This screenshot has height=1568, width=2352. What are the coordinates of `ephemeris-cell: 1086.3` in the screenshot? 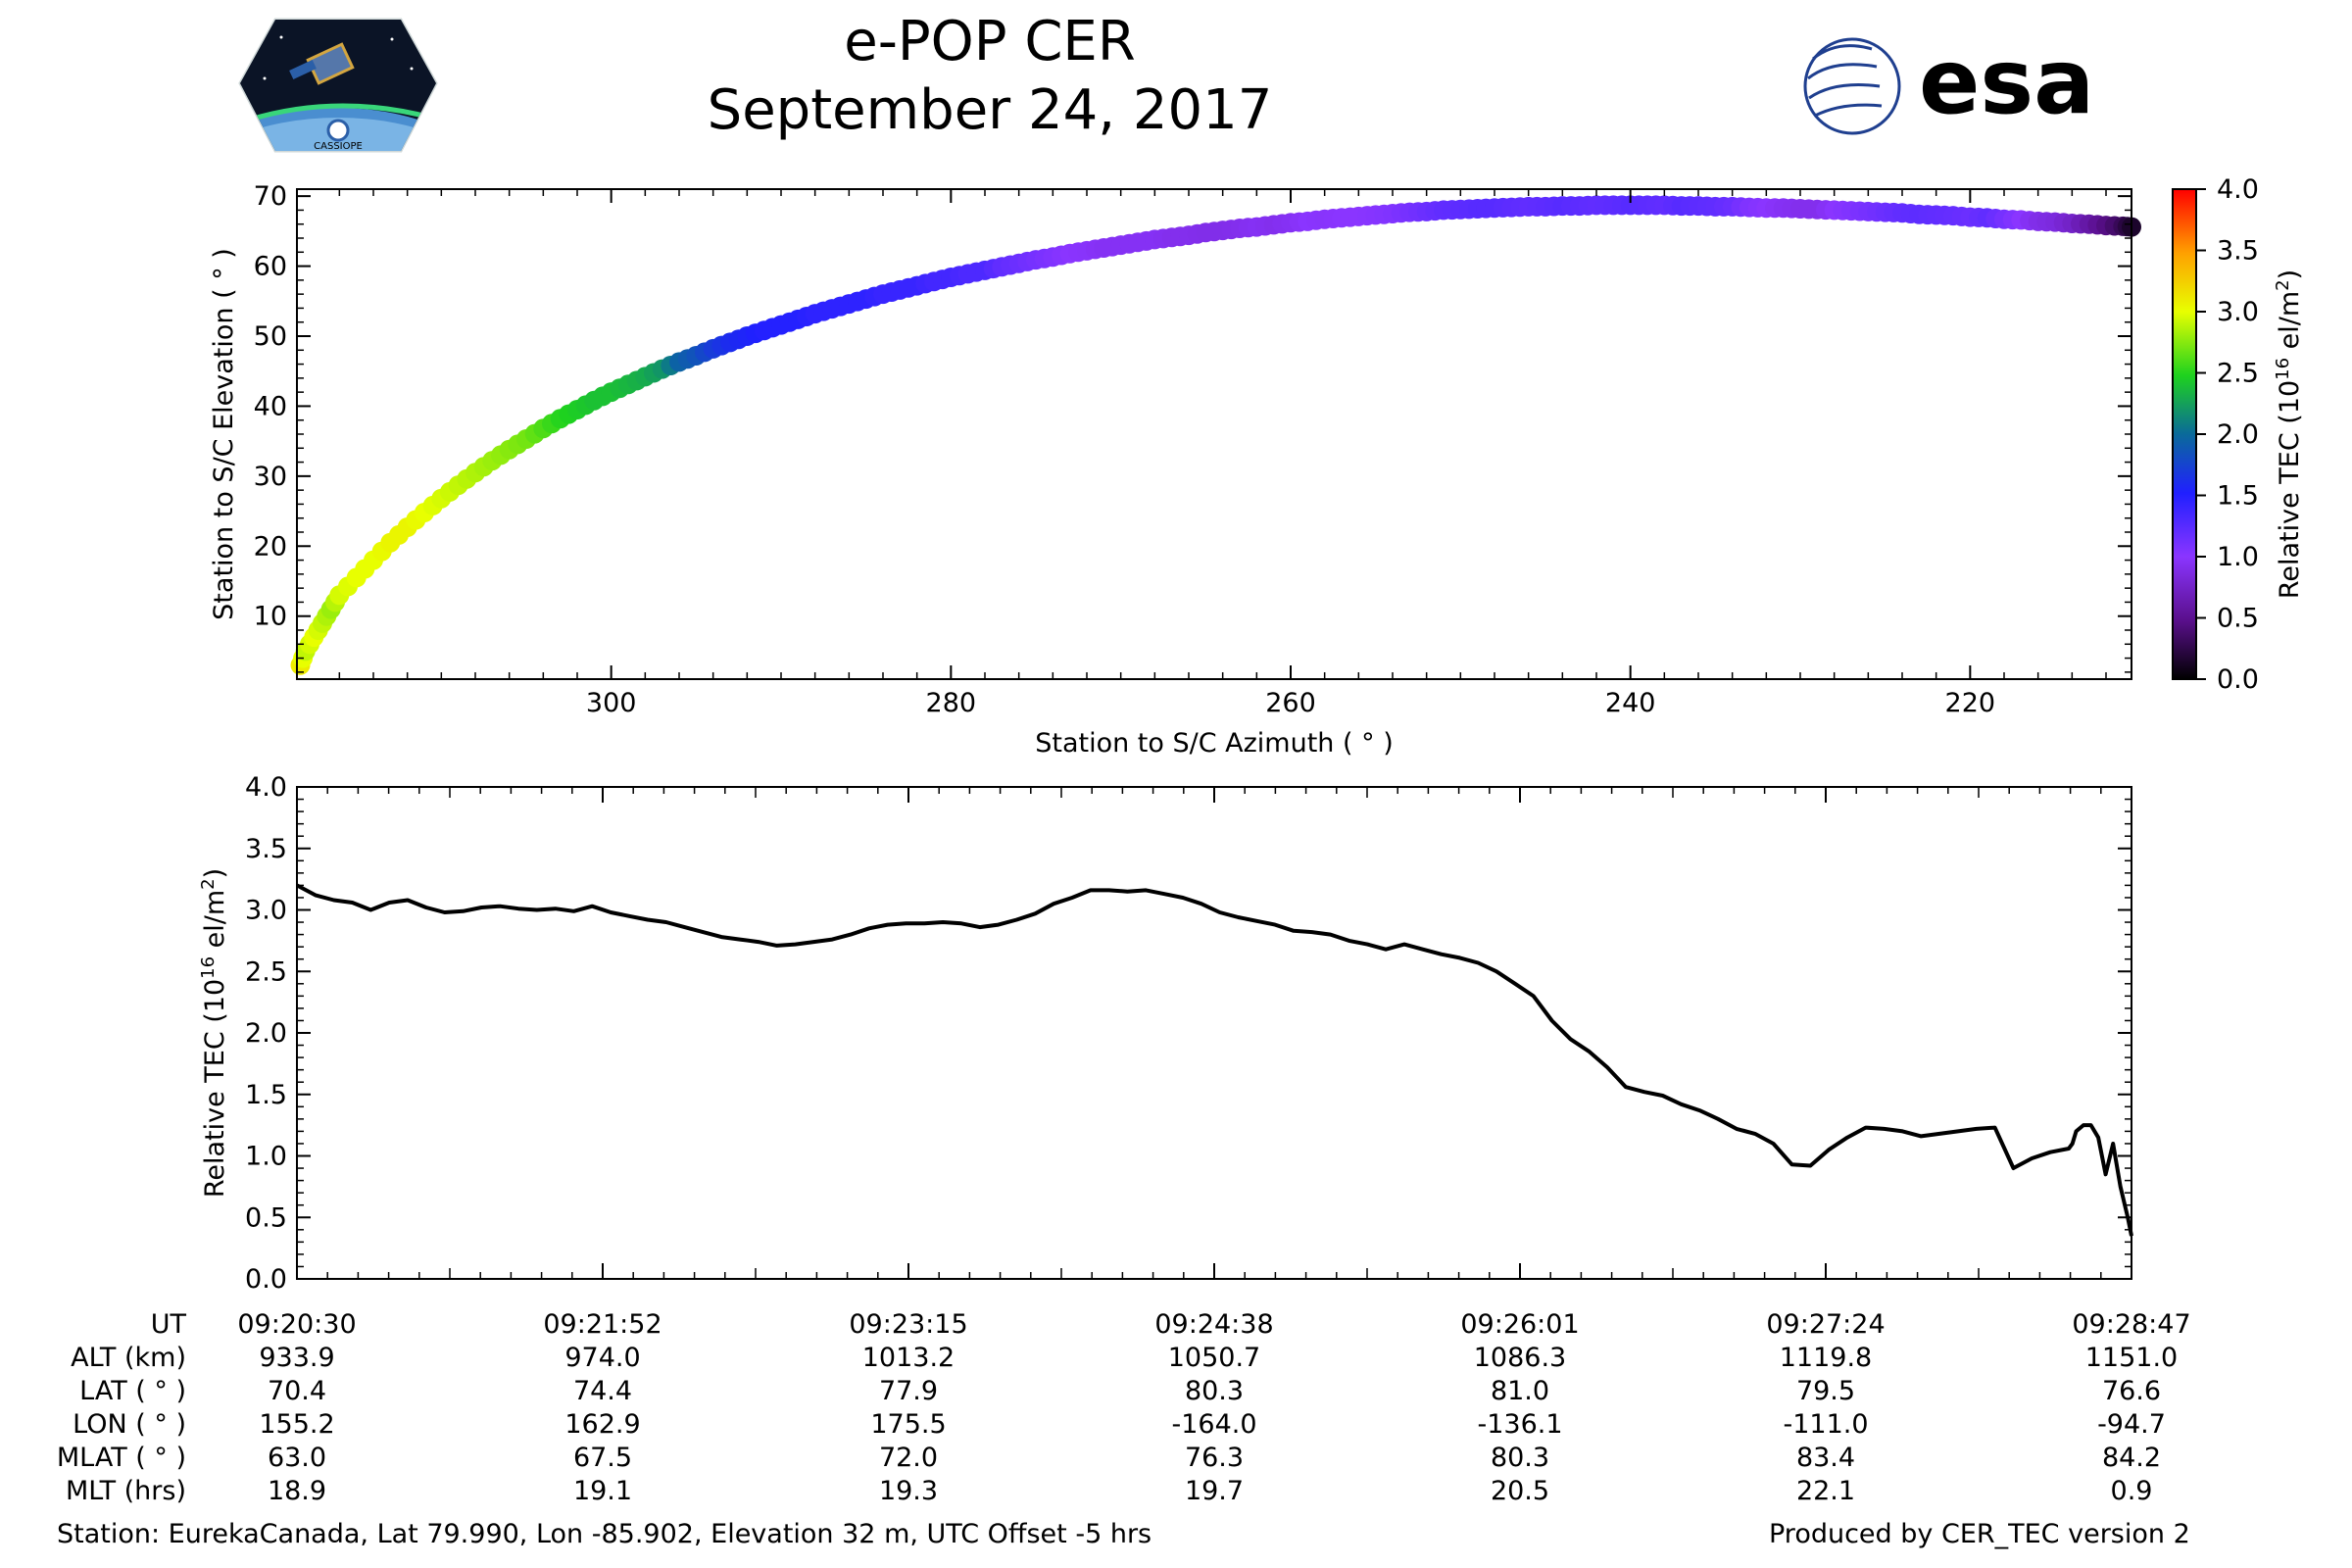 It's located at (1520, 1358).